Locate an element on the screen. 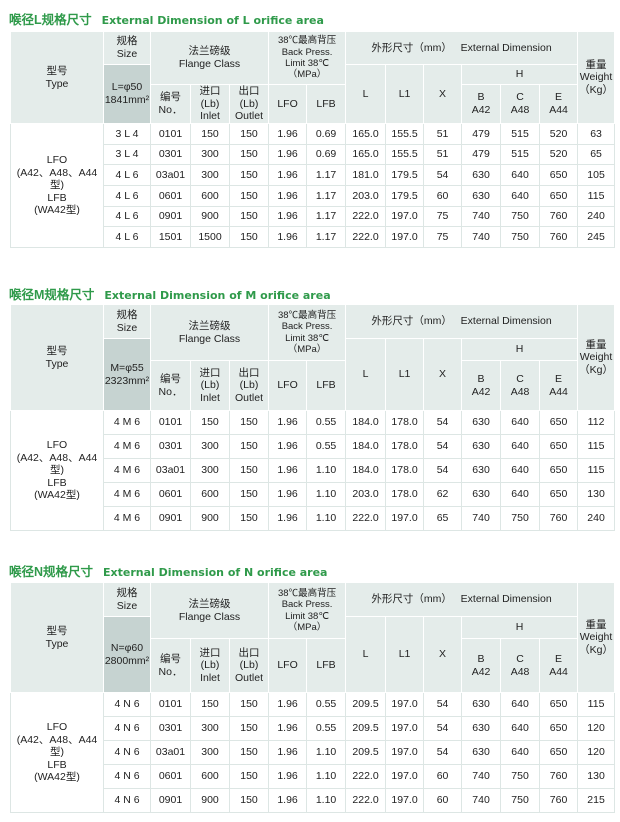  table-cell: 203.0 is located at coordinates (366, 494).